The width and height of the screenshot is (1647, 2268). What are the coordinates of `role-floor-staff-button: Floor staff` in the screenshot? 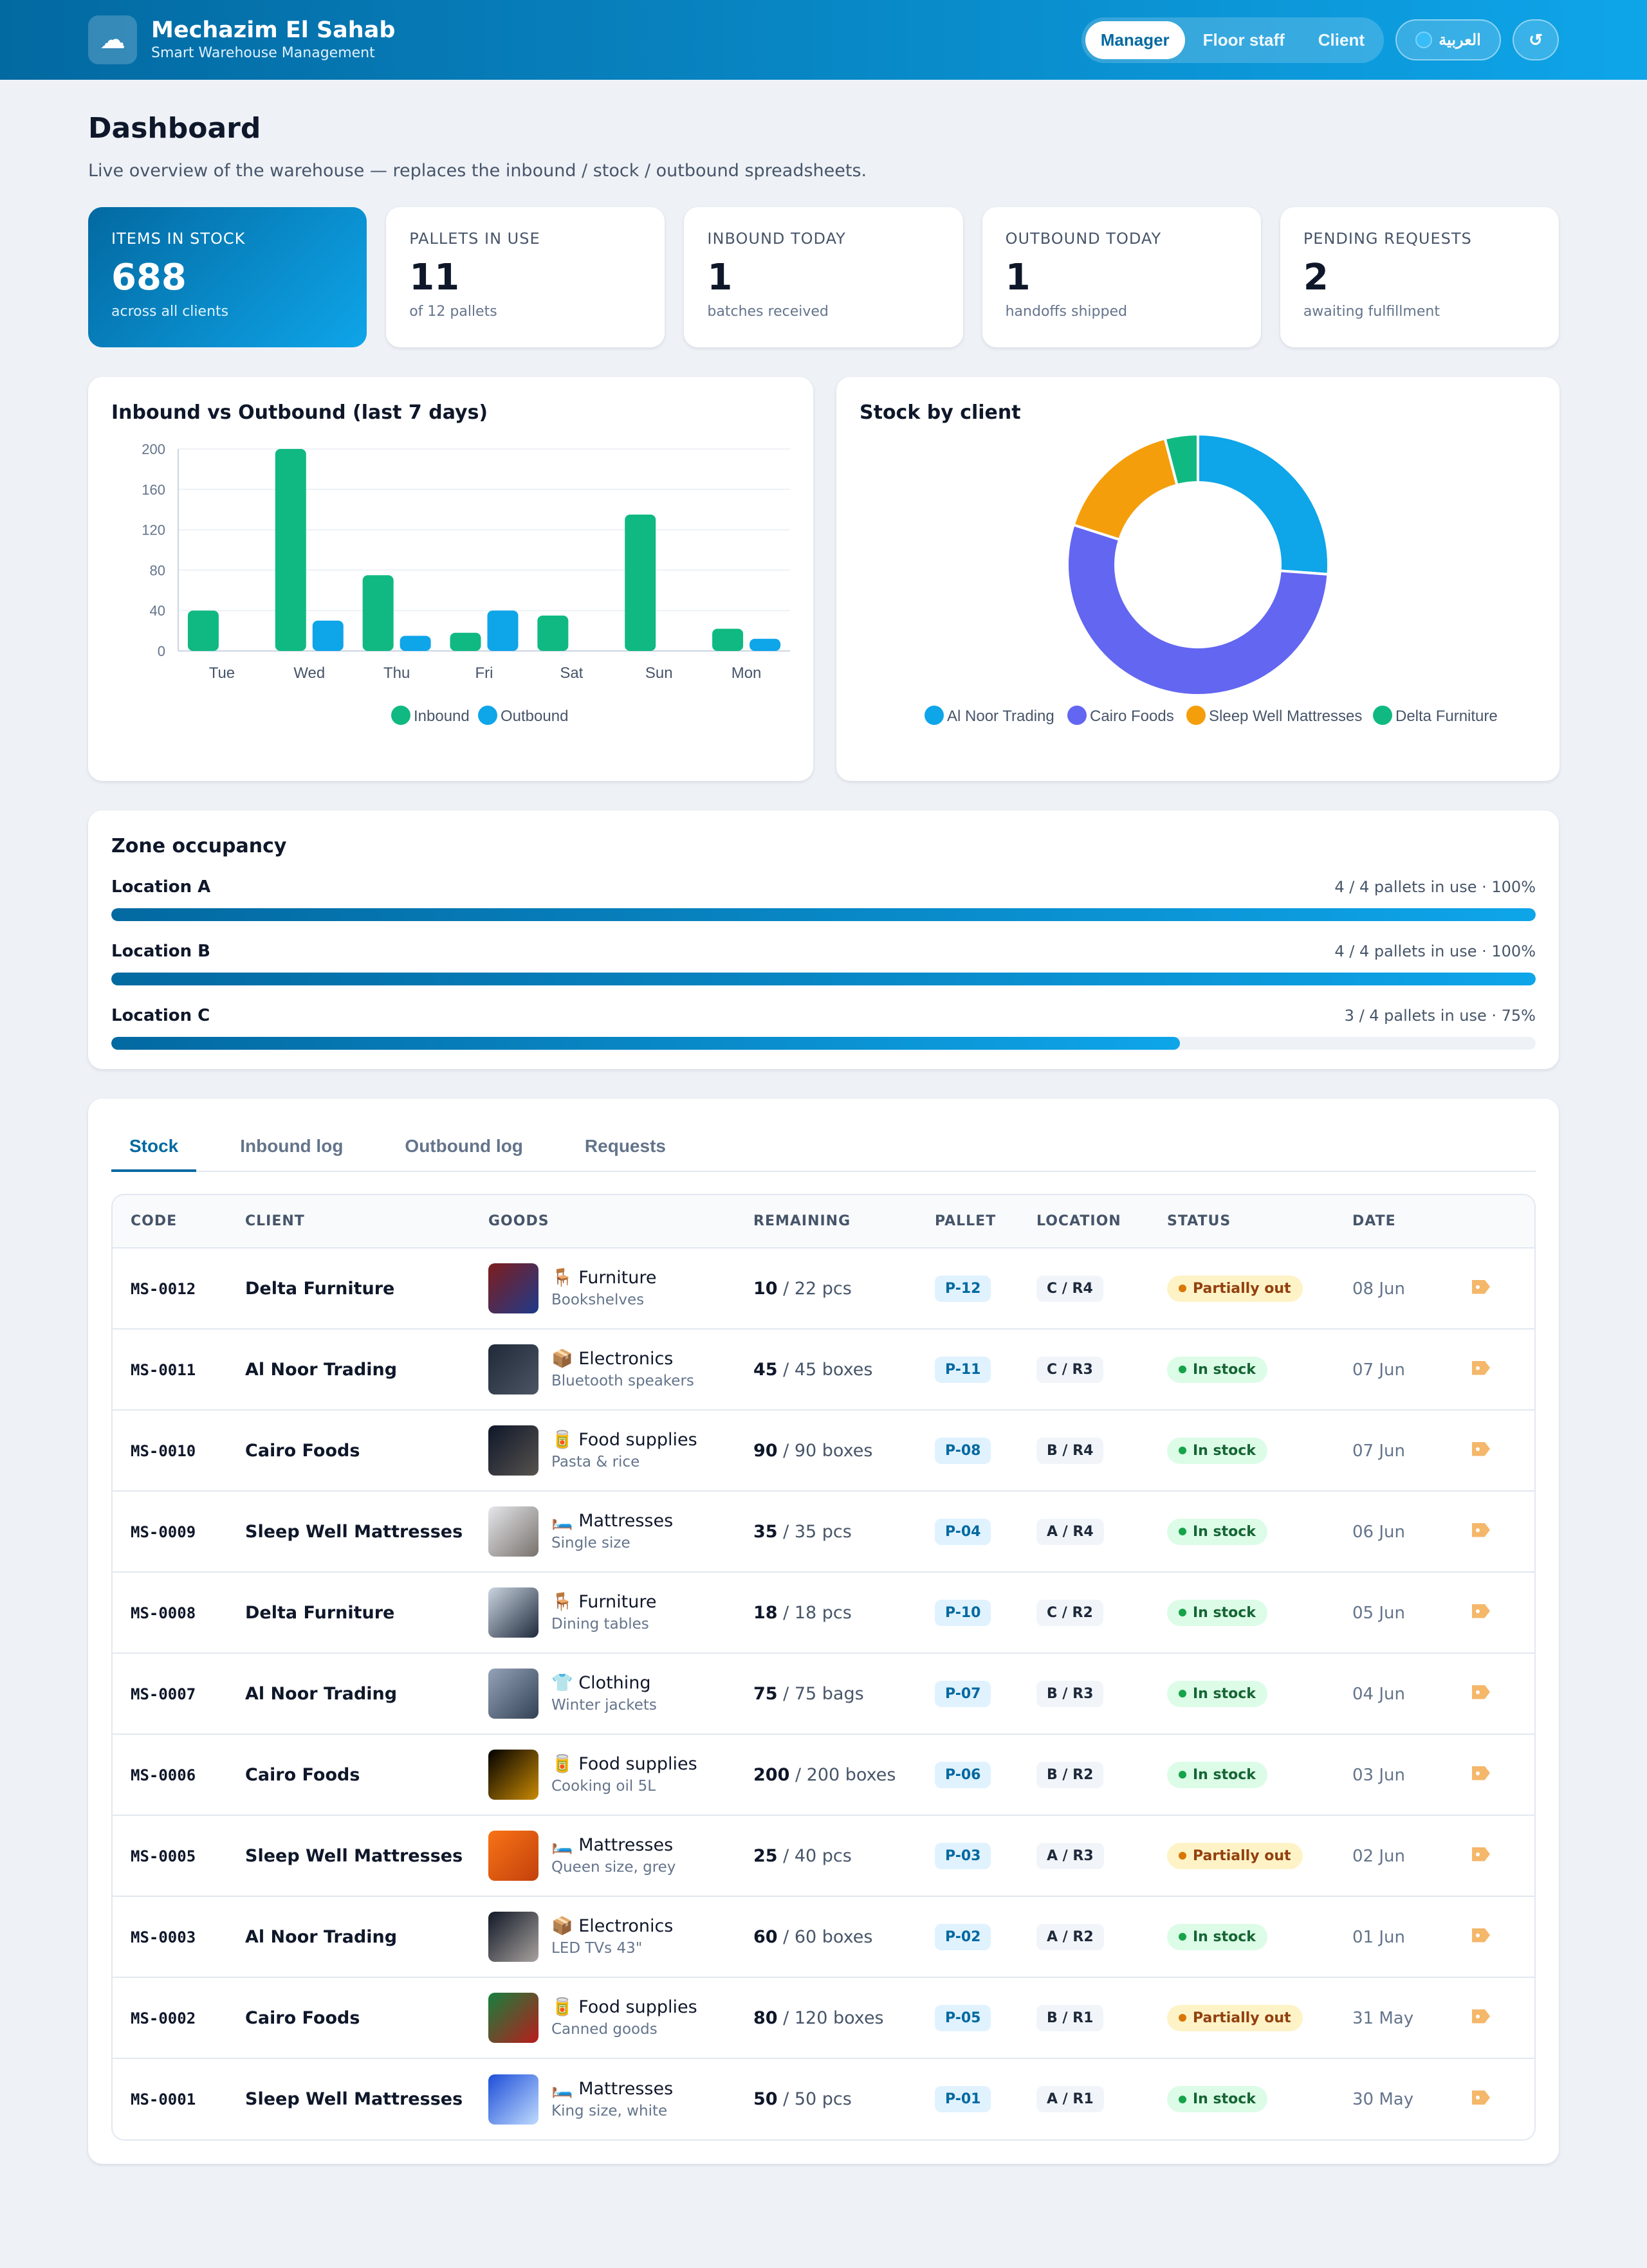 It's located at (1243, 40).